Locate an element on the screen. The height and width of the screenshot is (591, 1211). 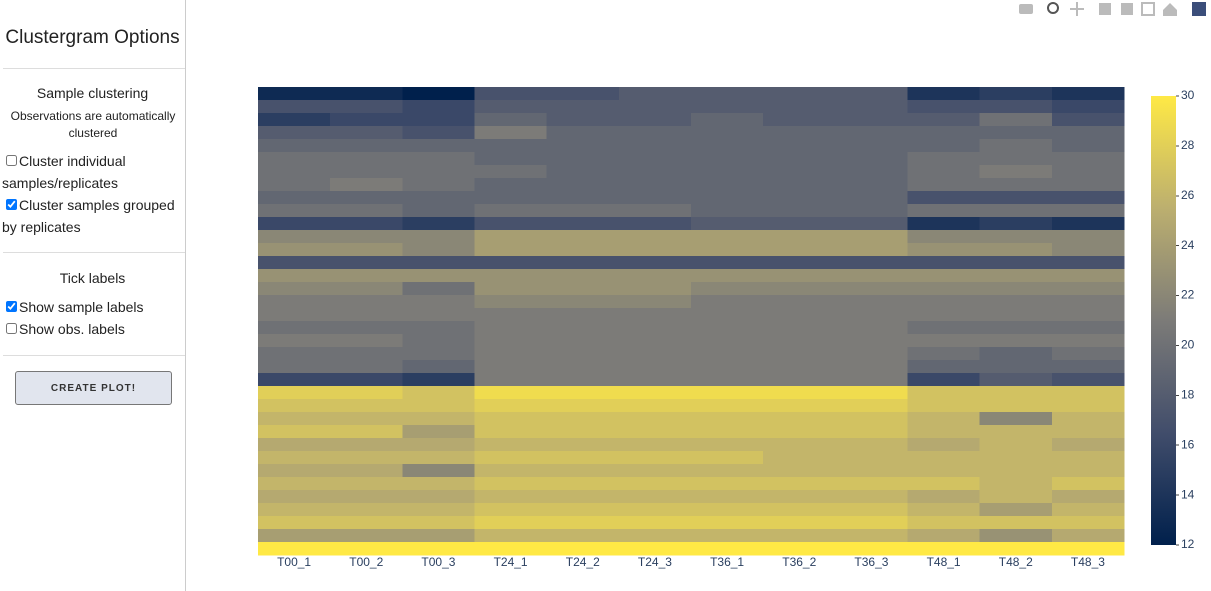
zoom-icon is located at coordinates (1053, 8).